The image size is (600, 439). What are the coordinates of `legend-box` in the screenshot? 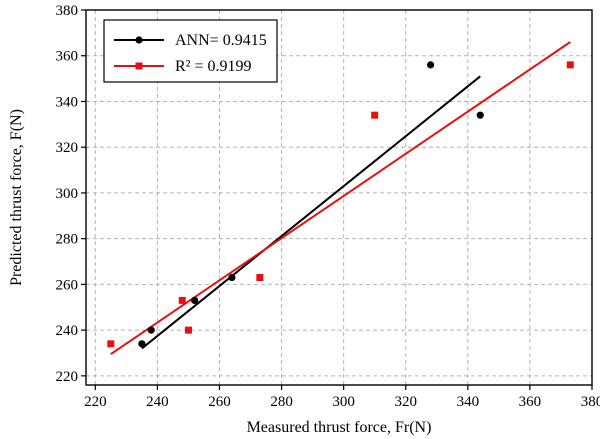 It's located at (190, 51).